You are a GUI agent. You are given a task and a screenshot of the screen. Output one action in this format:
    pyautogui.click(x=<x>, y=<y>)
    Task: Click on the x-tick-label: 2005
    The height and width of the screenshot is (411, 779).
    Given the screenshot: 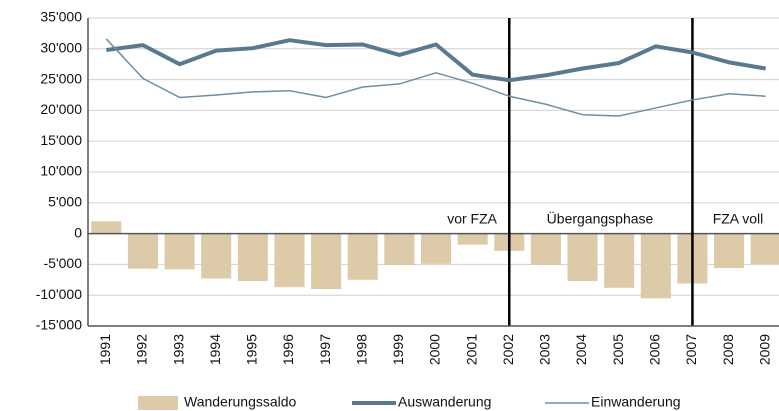 What is the action you would take?
    pyautogui.click(x=618, y=349)
    